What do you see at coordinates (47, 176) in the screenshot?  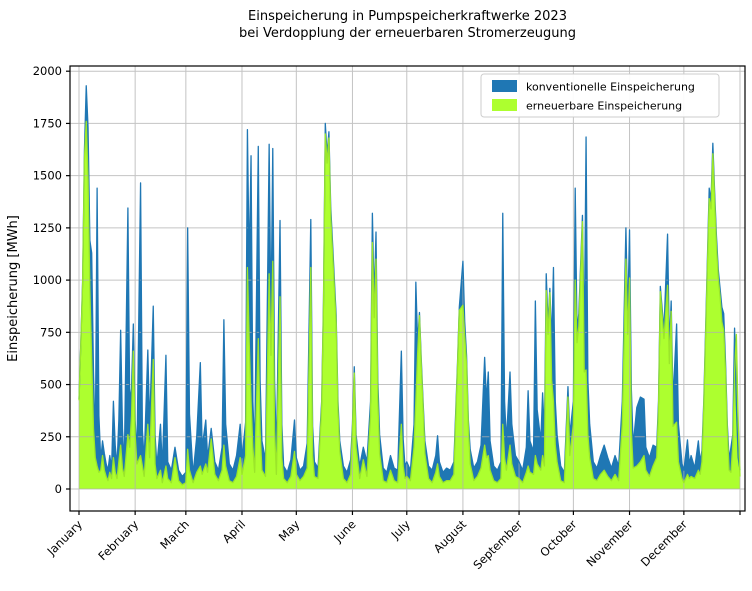 I see `y-tick-label: 1500` at bounding box center [47, 176].